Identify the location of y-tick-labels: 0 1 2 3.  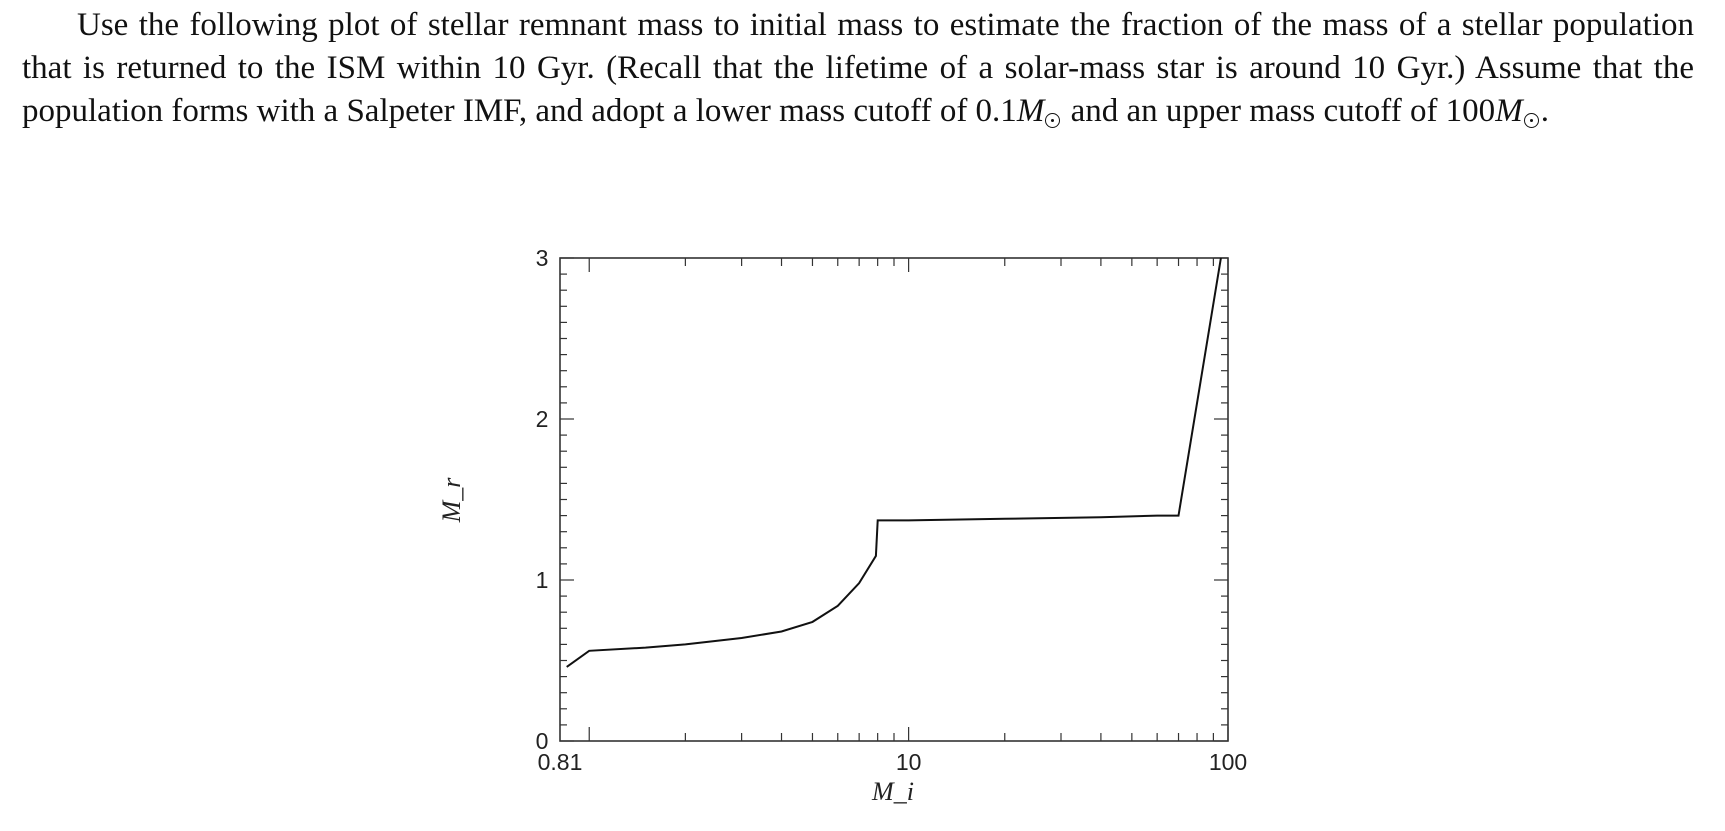
(542, 499).